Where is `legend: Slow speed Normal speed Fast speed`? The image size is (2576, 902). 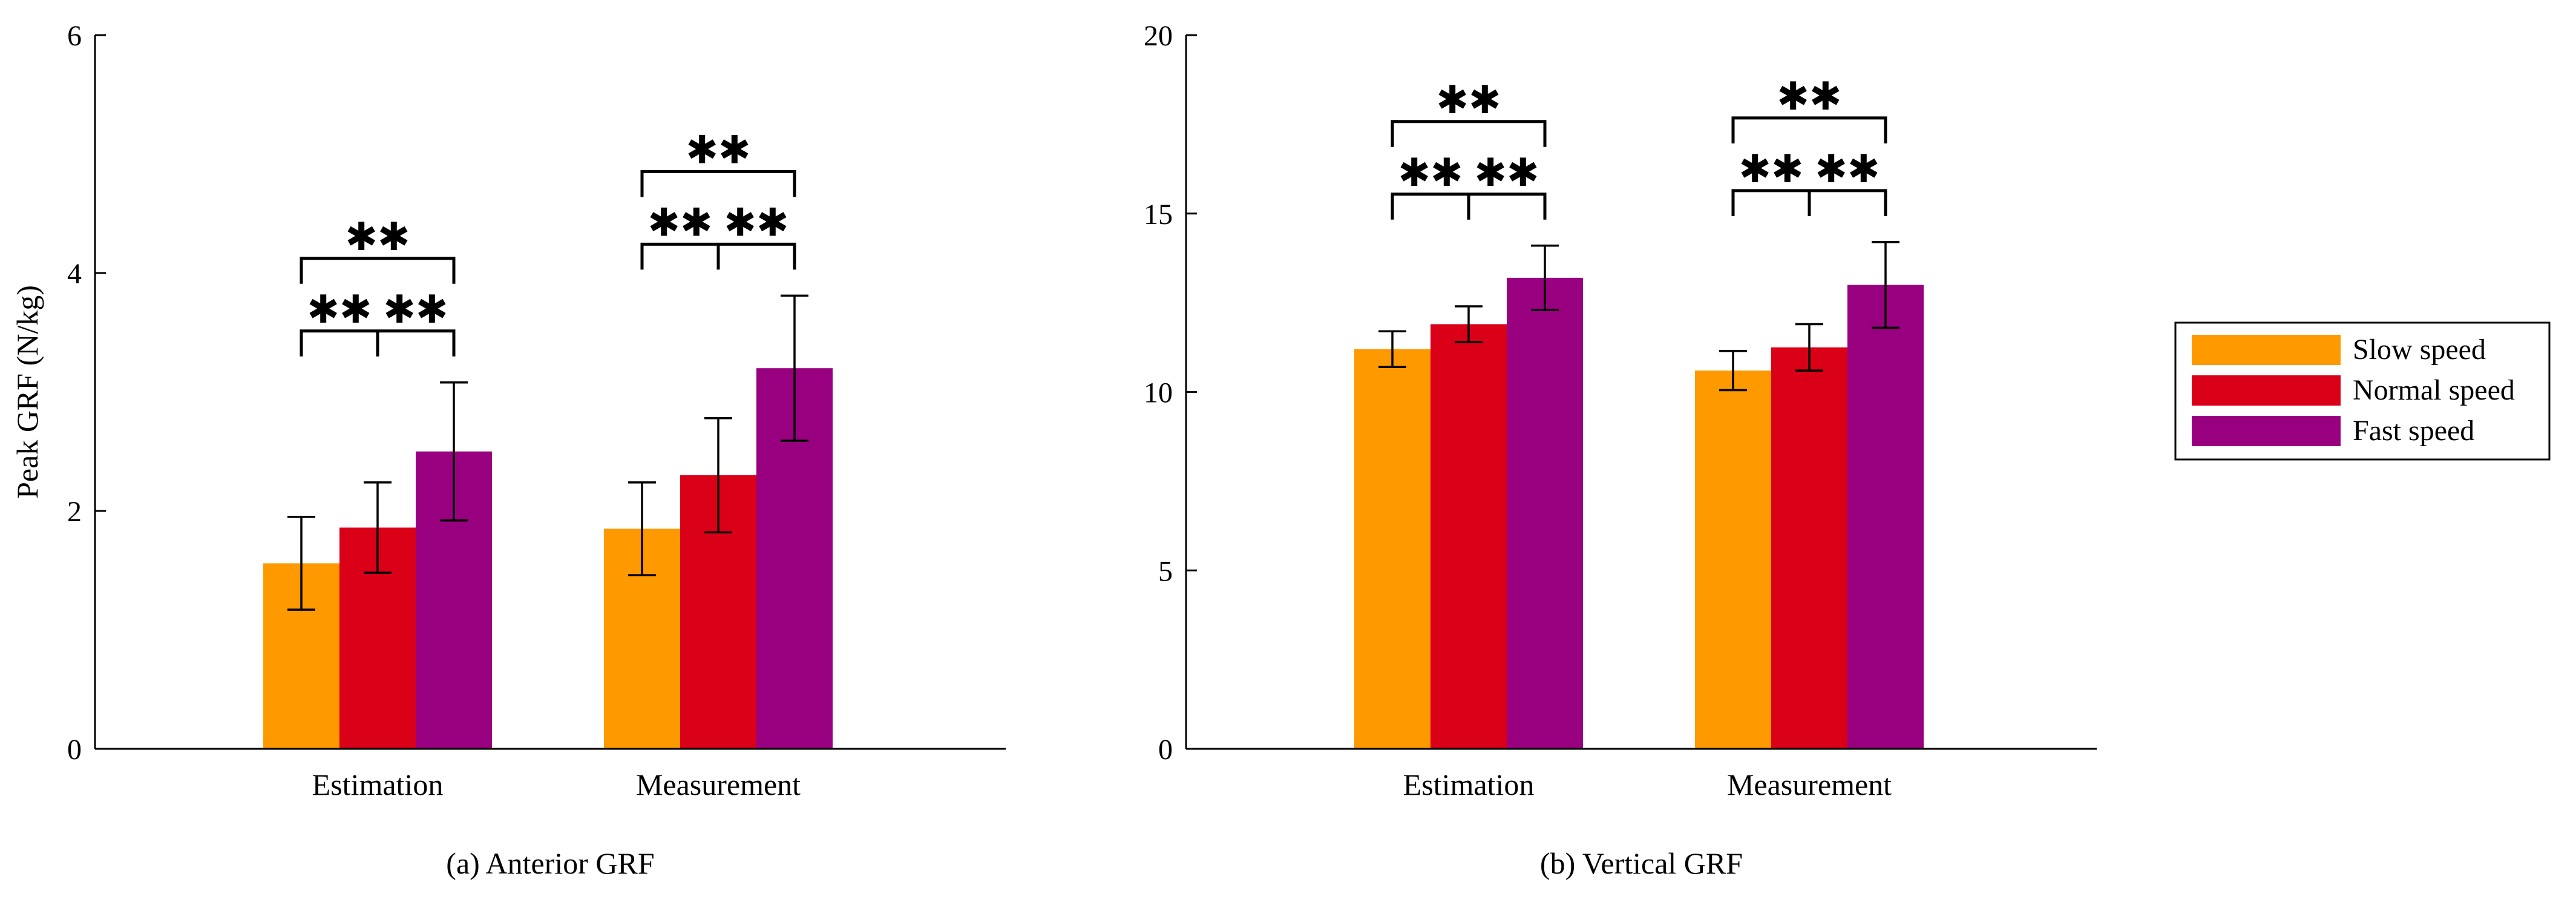 legend: Slow speed Normal speed Fast speed is located at coordinates (2362, 391).